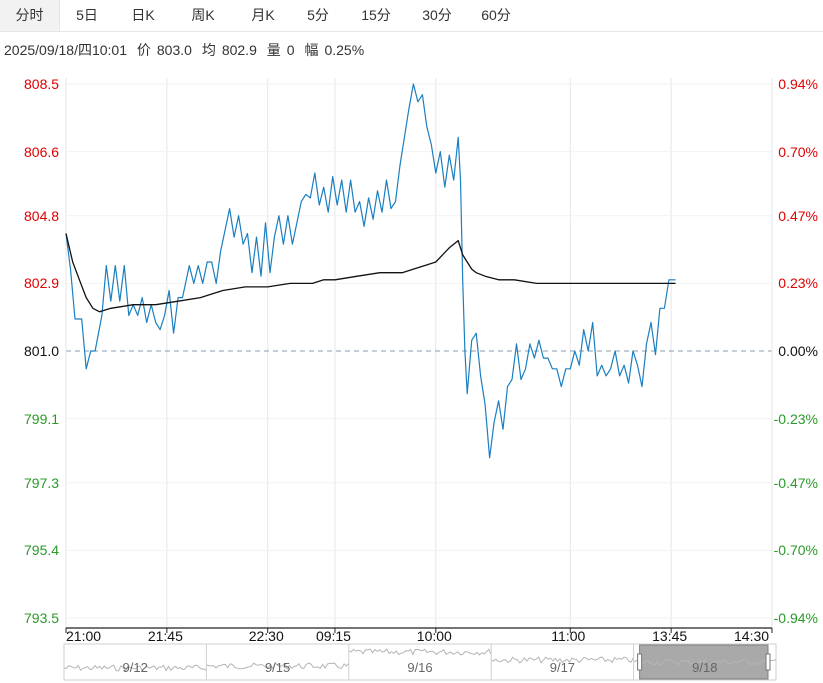  Describe the element at coordinates (165, 636) in the screenshot. I see `x-time-tick-label: 21:45` at that location.